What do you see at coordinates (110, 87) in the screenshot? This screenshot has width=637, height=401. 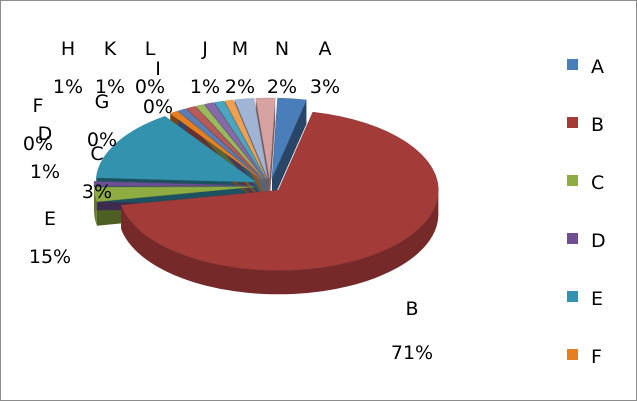 I see `data-label-k-value: 1%` at bounding box center [110, 87].